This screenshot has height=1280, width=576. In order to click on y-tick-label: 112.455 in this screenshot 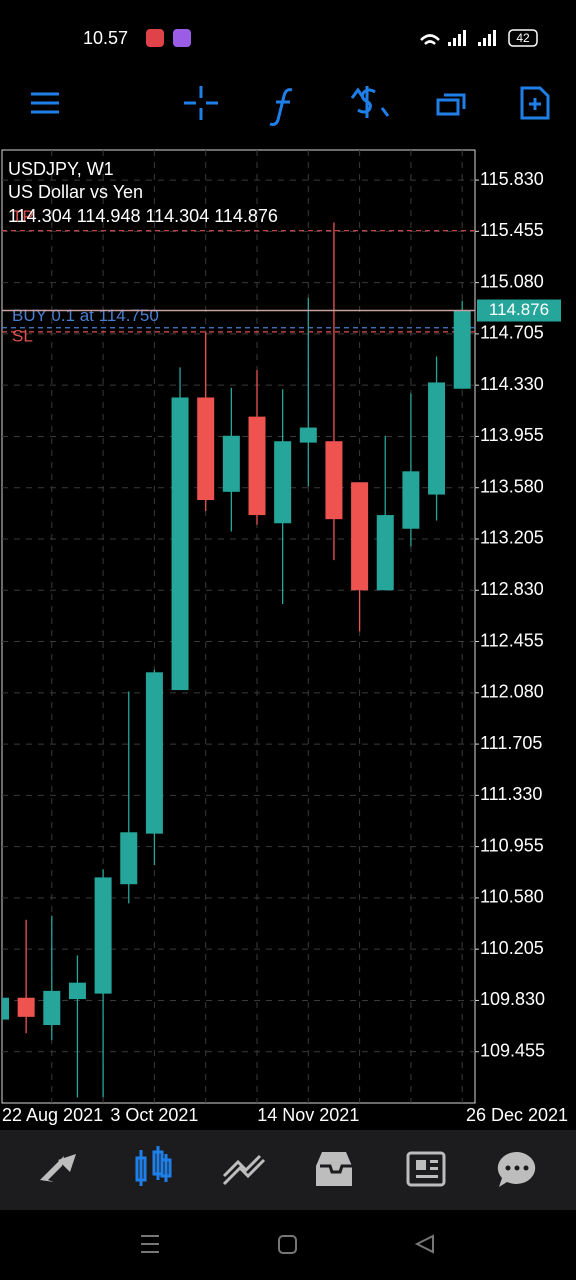, I will do `click(512, 640)`.